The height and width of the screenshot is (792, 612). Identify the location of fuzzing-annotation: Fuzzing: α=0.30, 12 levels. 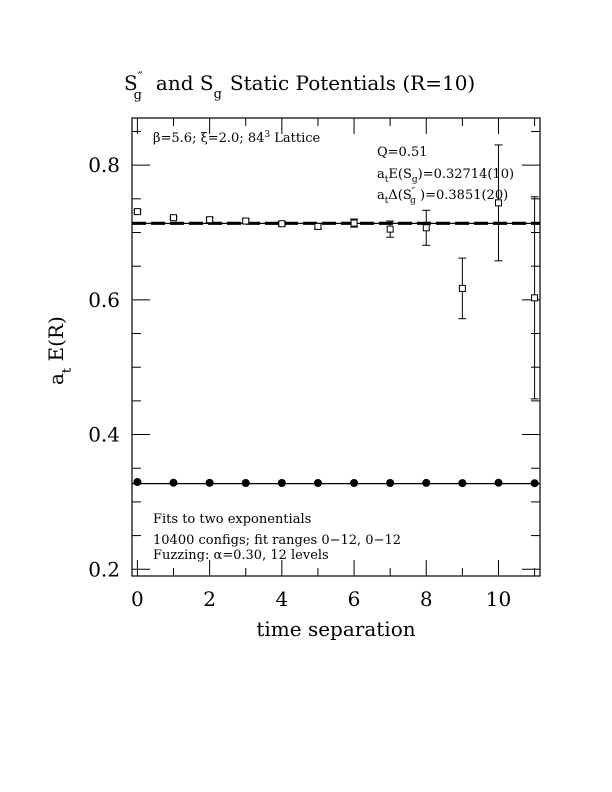
(241, 555).